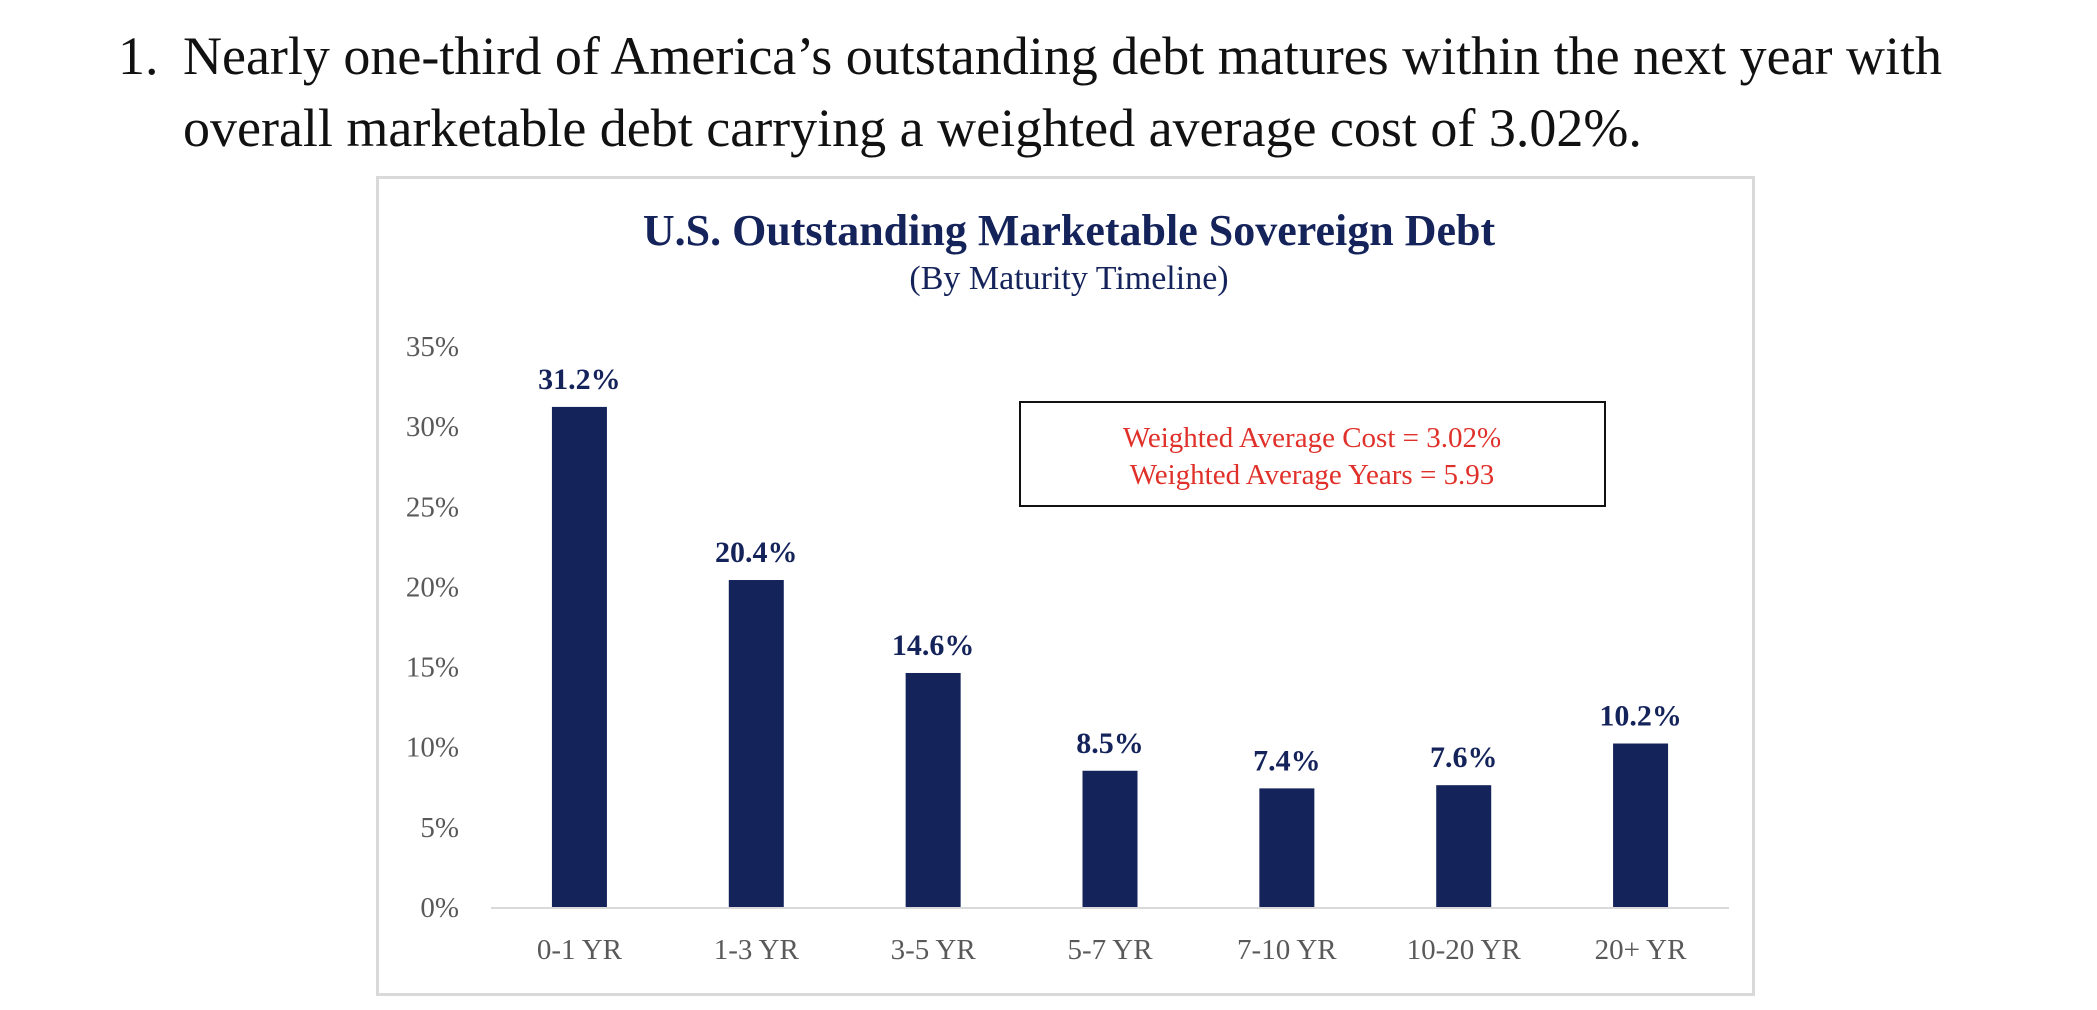 The height and width of the screenshot is (1010, 2097). I want to click on bar-value-label: 20.4%, so click(756, 552).